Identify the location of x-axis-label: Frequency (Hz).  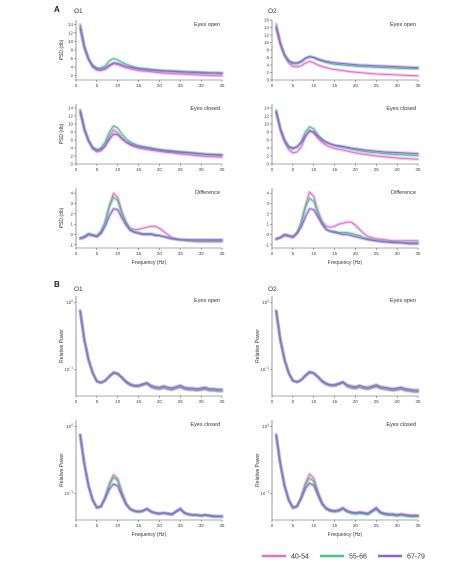
(149, 263).